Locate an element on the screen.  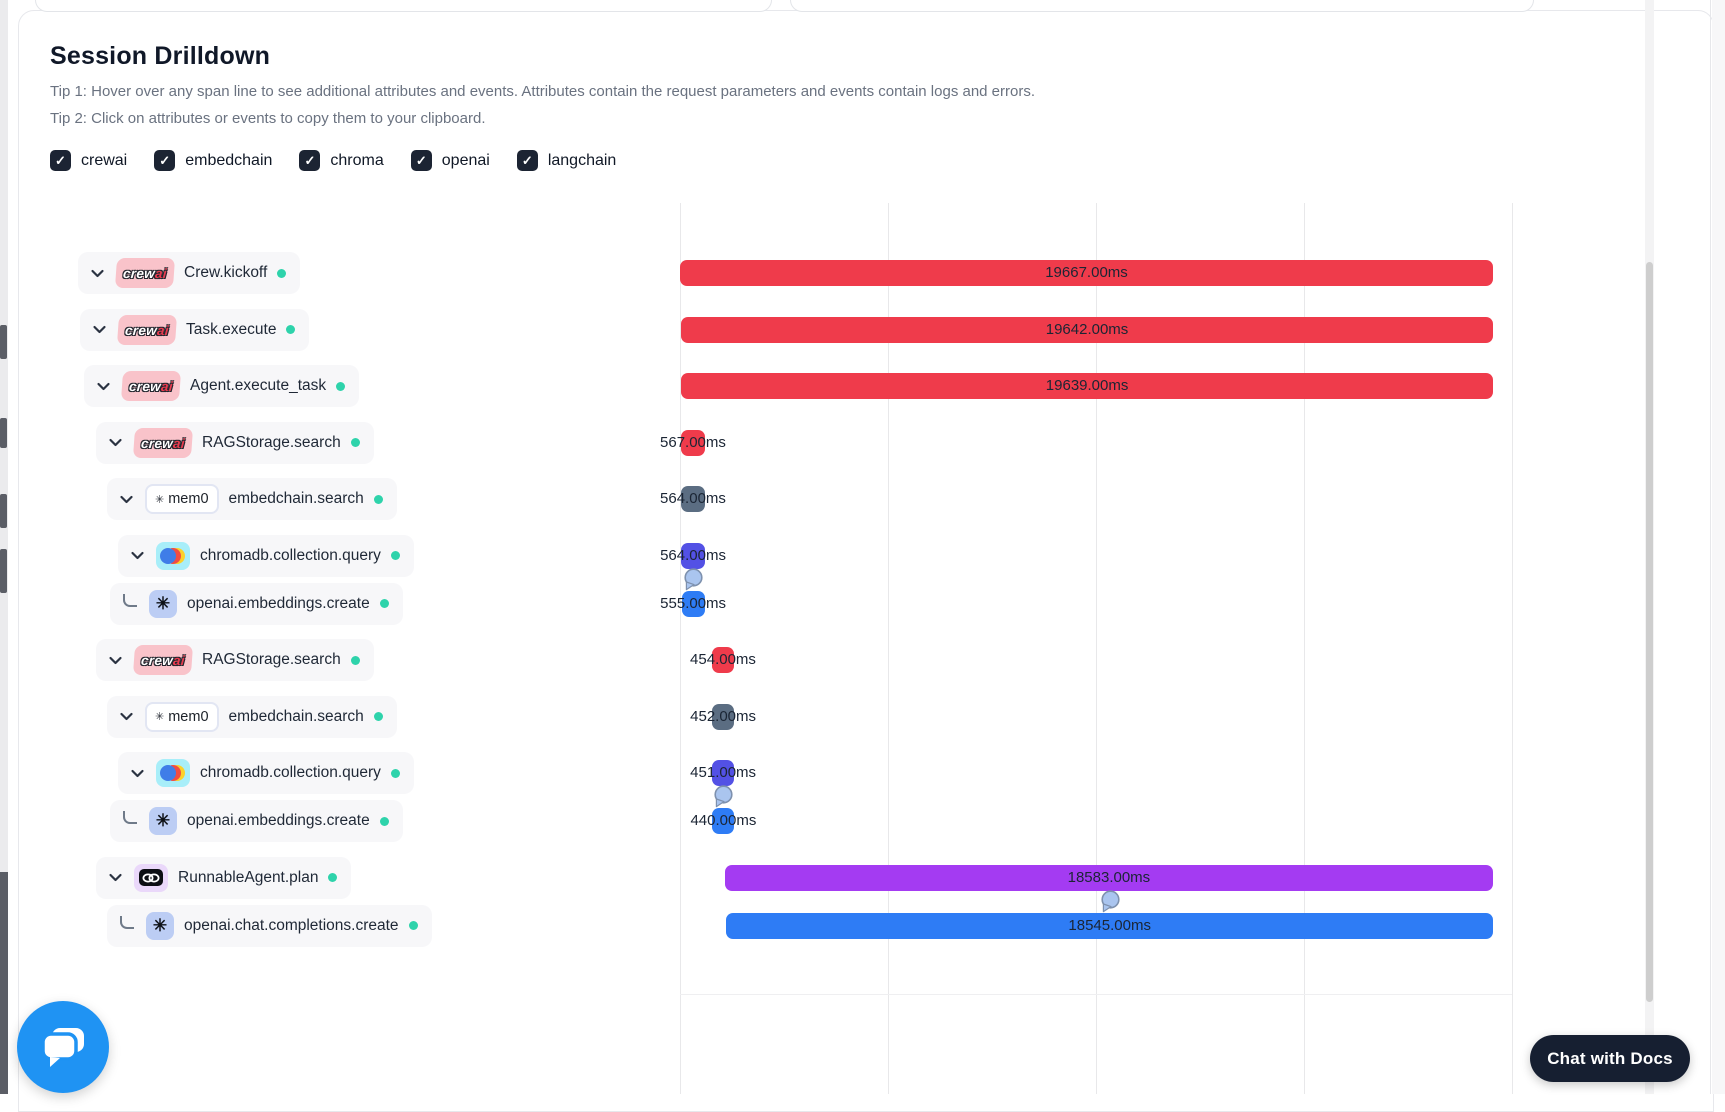
mem0-logo: ✳ mem0 is located at coordinates (182, 716).